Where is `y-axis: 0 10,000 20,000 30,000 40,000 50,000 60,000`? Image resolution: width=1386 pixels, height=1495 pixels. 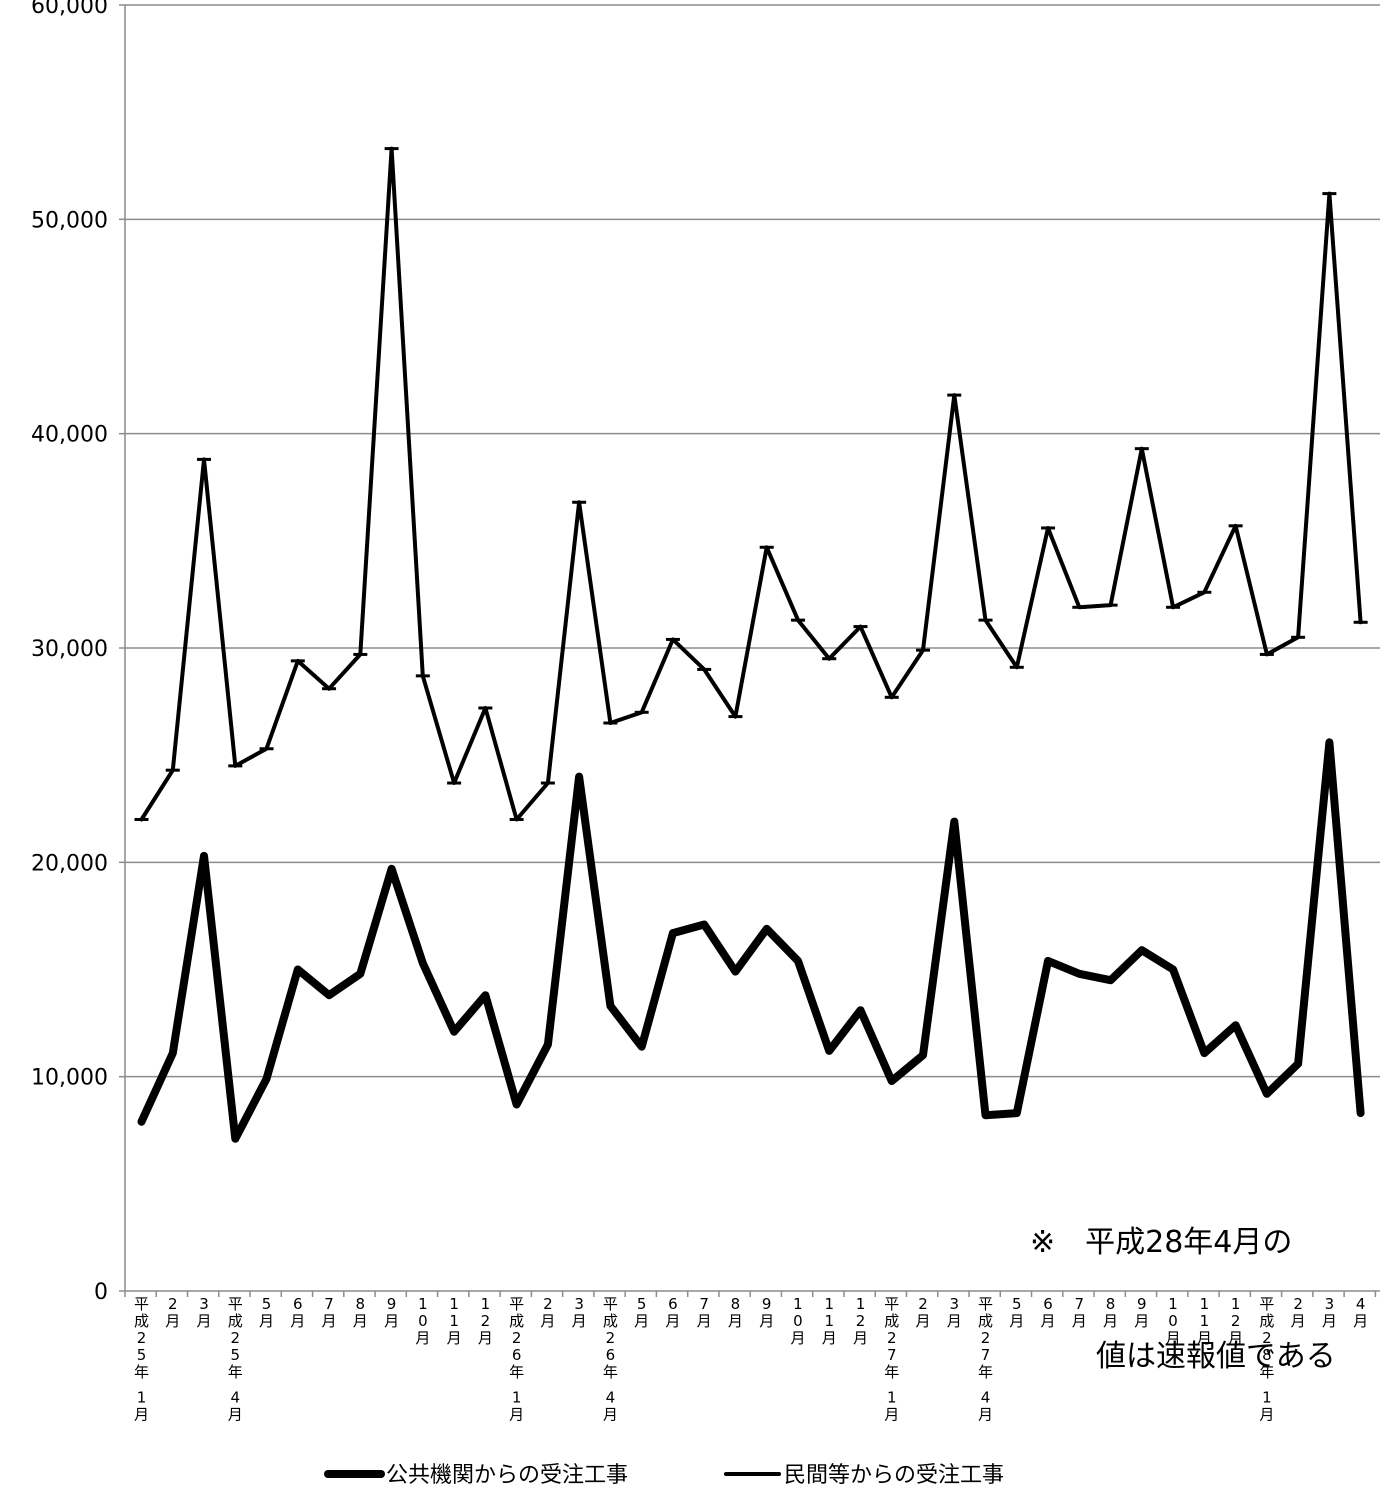
y-axis: 0 10,000 20,000 30,000 40,000 50,000 60,000 is located at coordinates (78, 652).